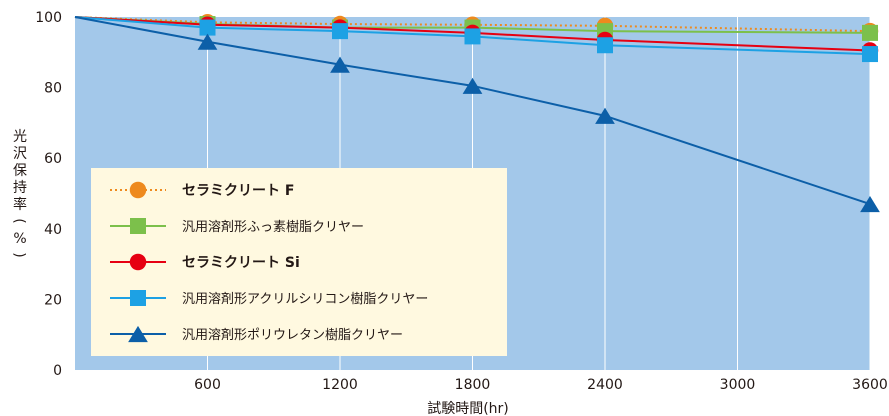 The height and width of the screenshot is (416, 889). I want to click on y-tick-label: 80, so click(53, 89).